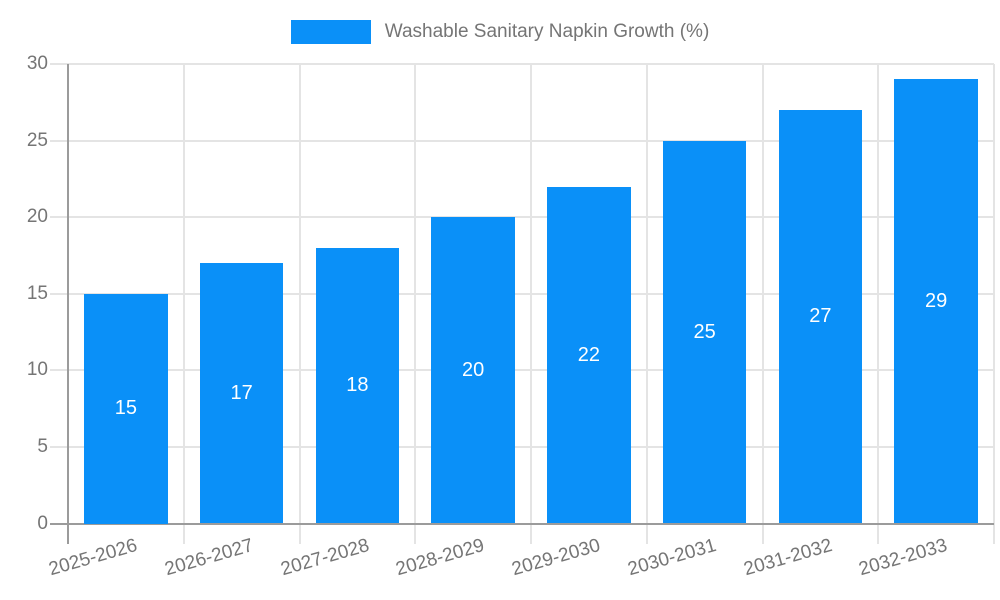 This screenshot has height=600, width=1000. I want to click on x-axis-tick-label: 2031-2032, so click(788, 558).